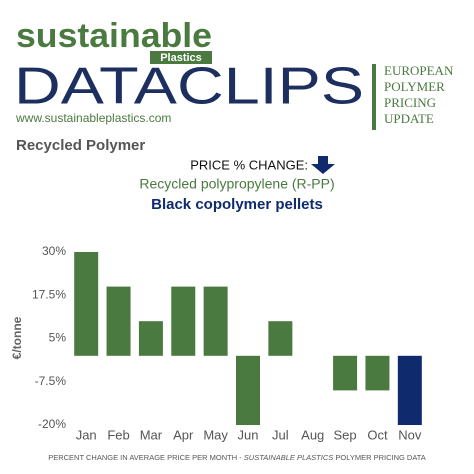 Image resolution: width=474 pixels, height=474 pixels. What do you see at coordinates (114, 36) in the screenshot?
I see `brand: sustainable` at bounding box center [114, 36].